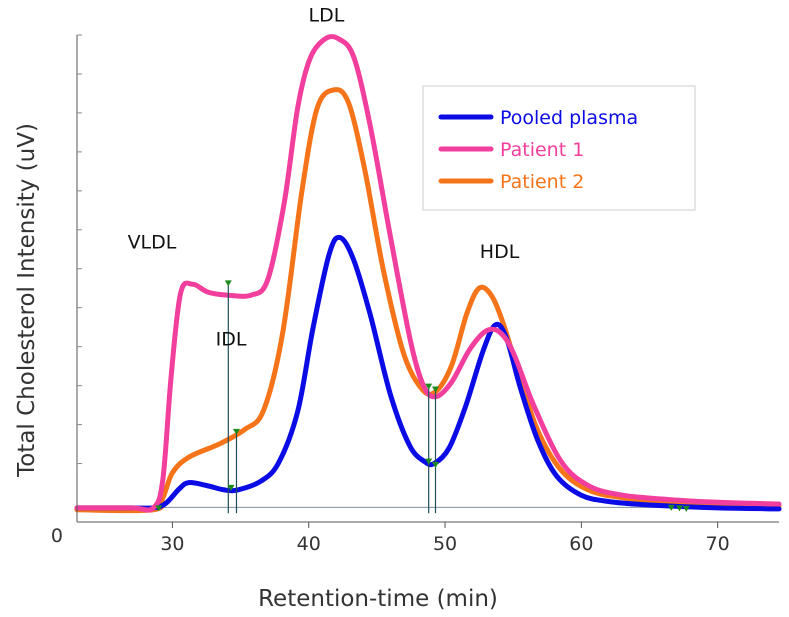  I want to click on x-ticks: 30 40 50 60 70, so click(445, 538).